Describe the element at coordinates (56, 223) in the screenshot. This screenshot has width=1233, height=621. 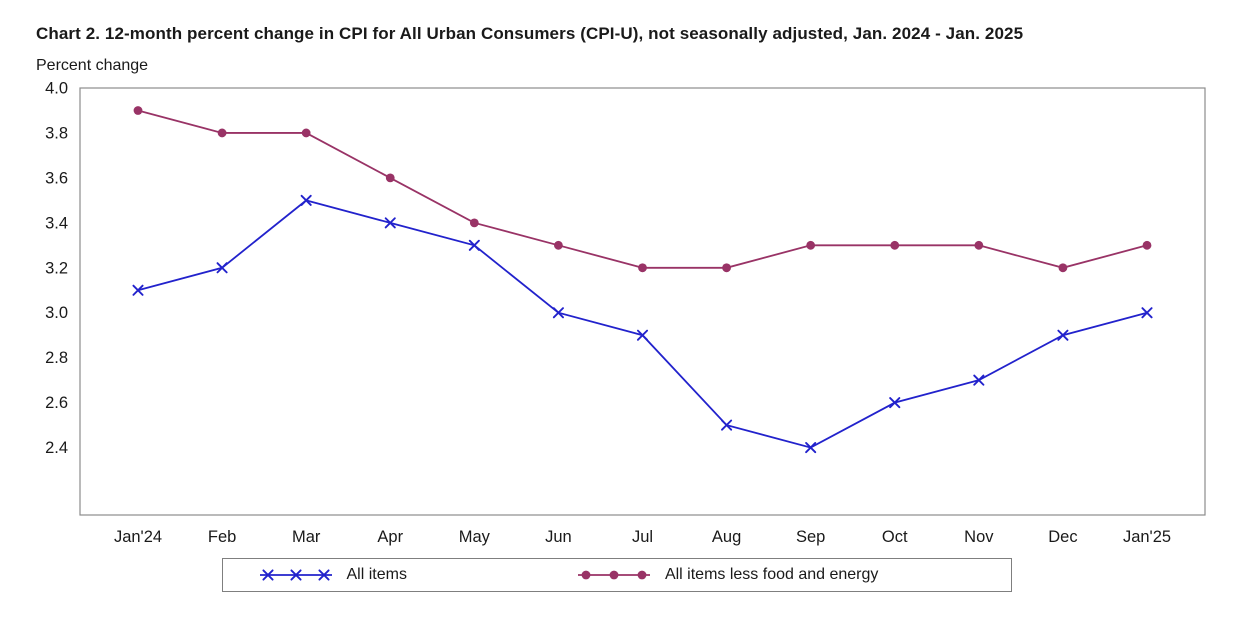
I see `svg-text: 3.4` at that location.